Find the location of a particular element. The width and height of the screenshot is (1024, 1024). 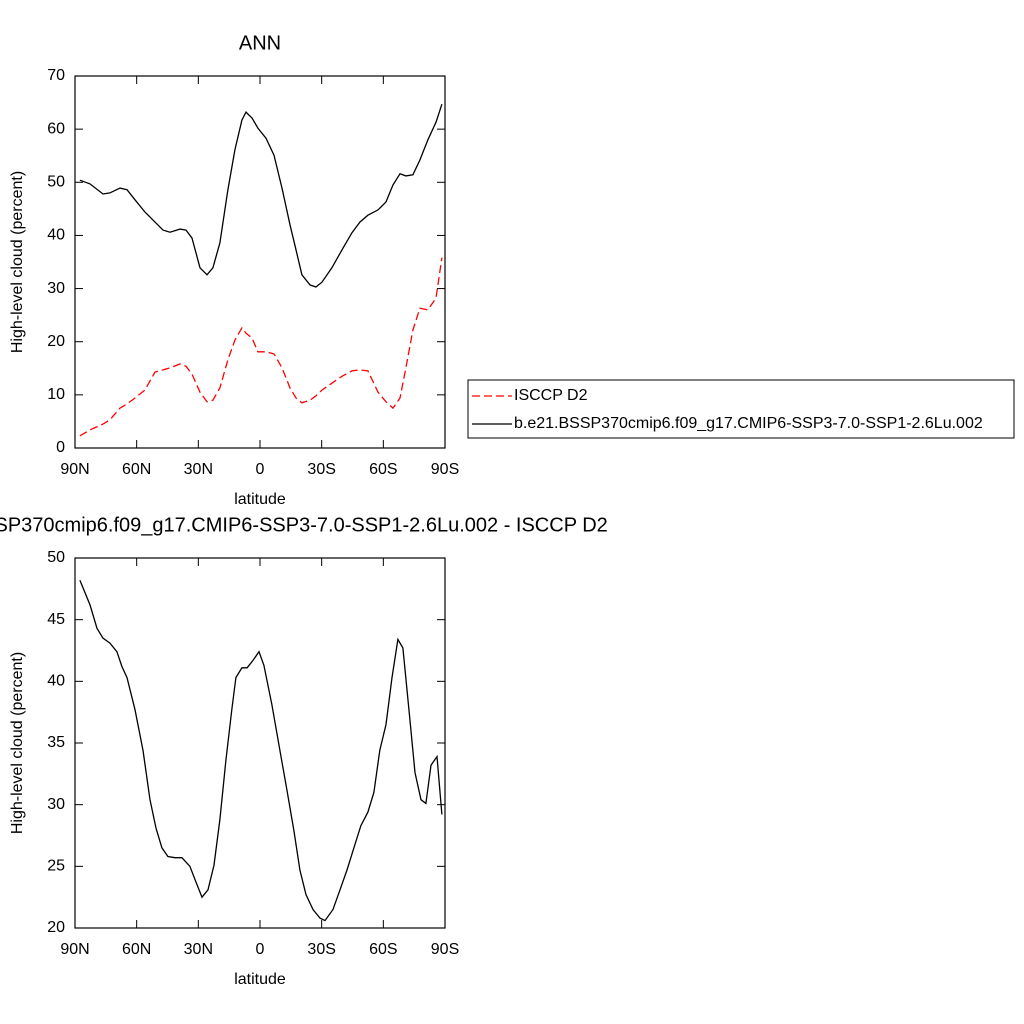

y-tick-label: 10 is located at coordinates (56, 394).